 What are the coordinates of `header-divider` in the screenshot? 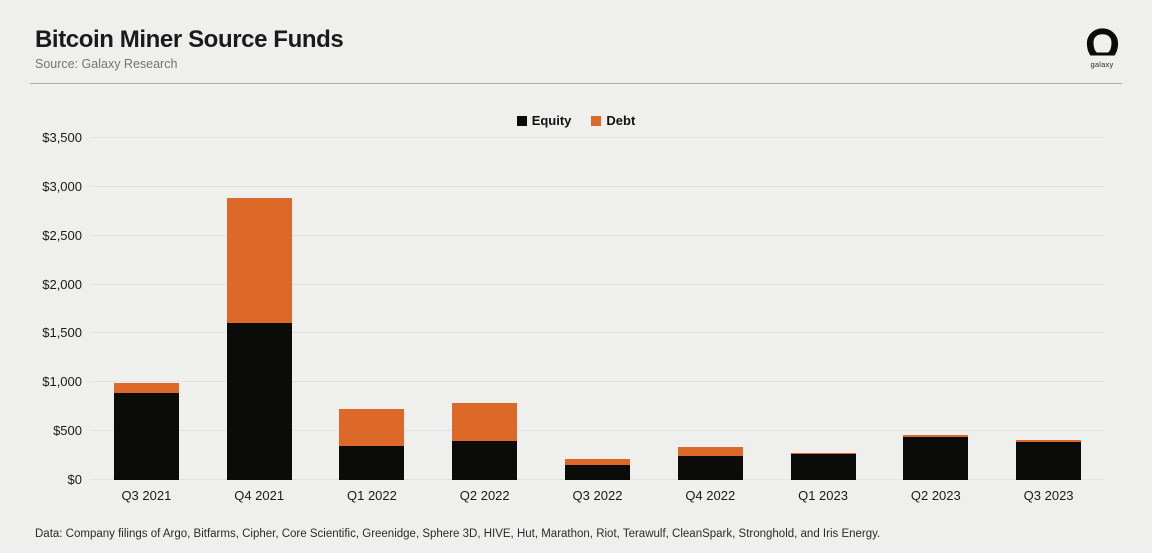 It's located at (576, 83).